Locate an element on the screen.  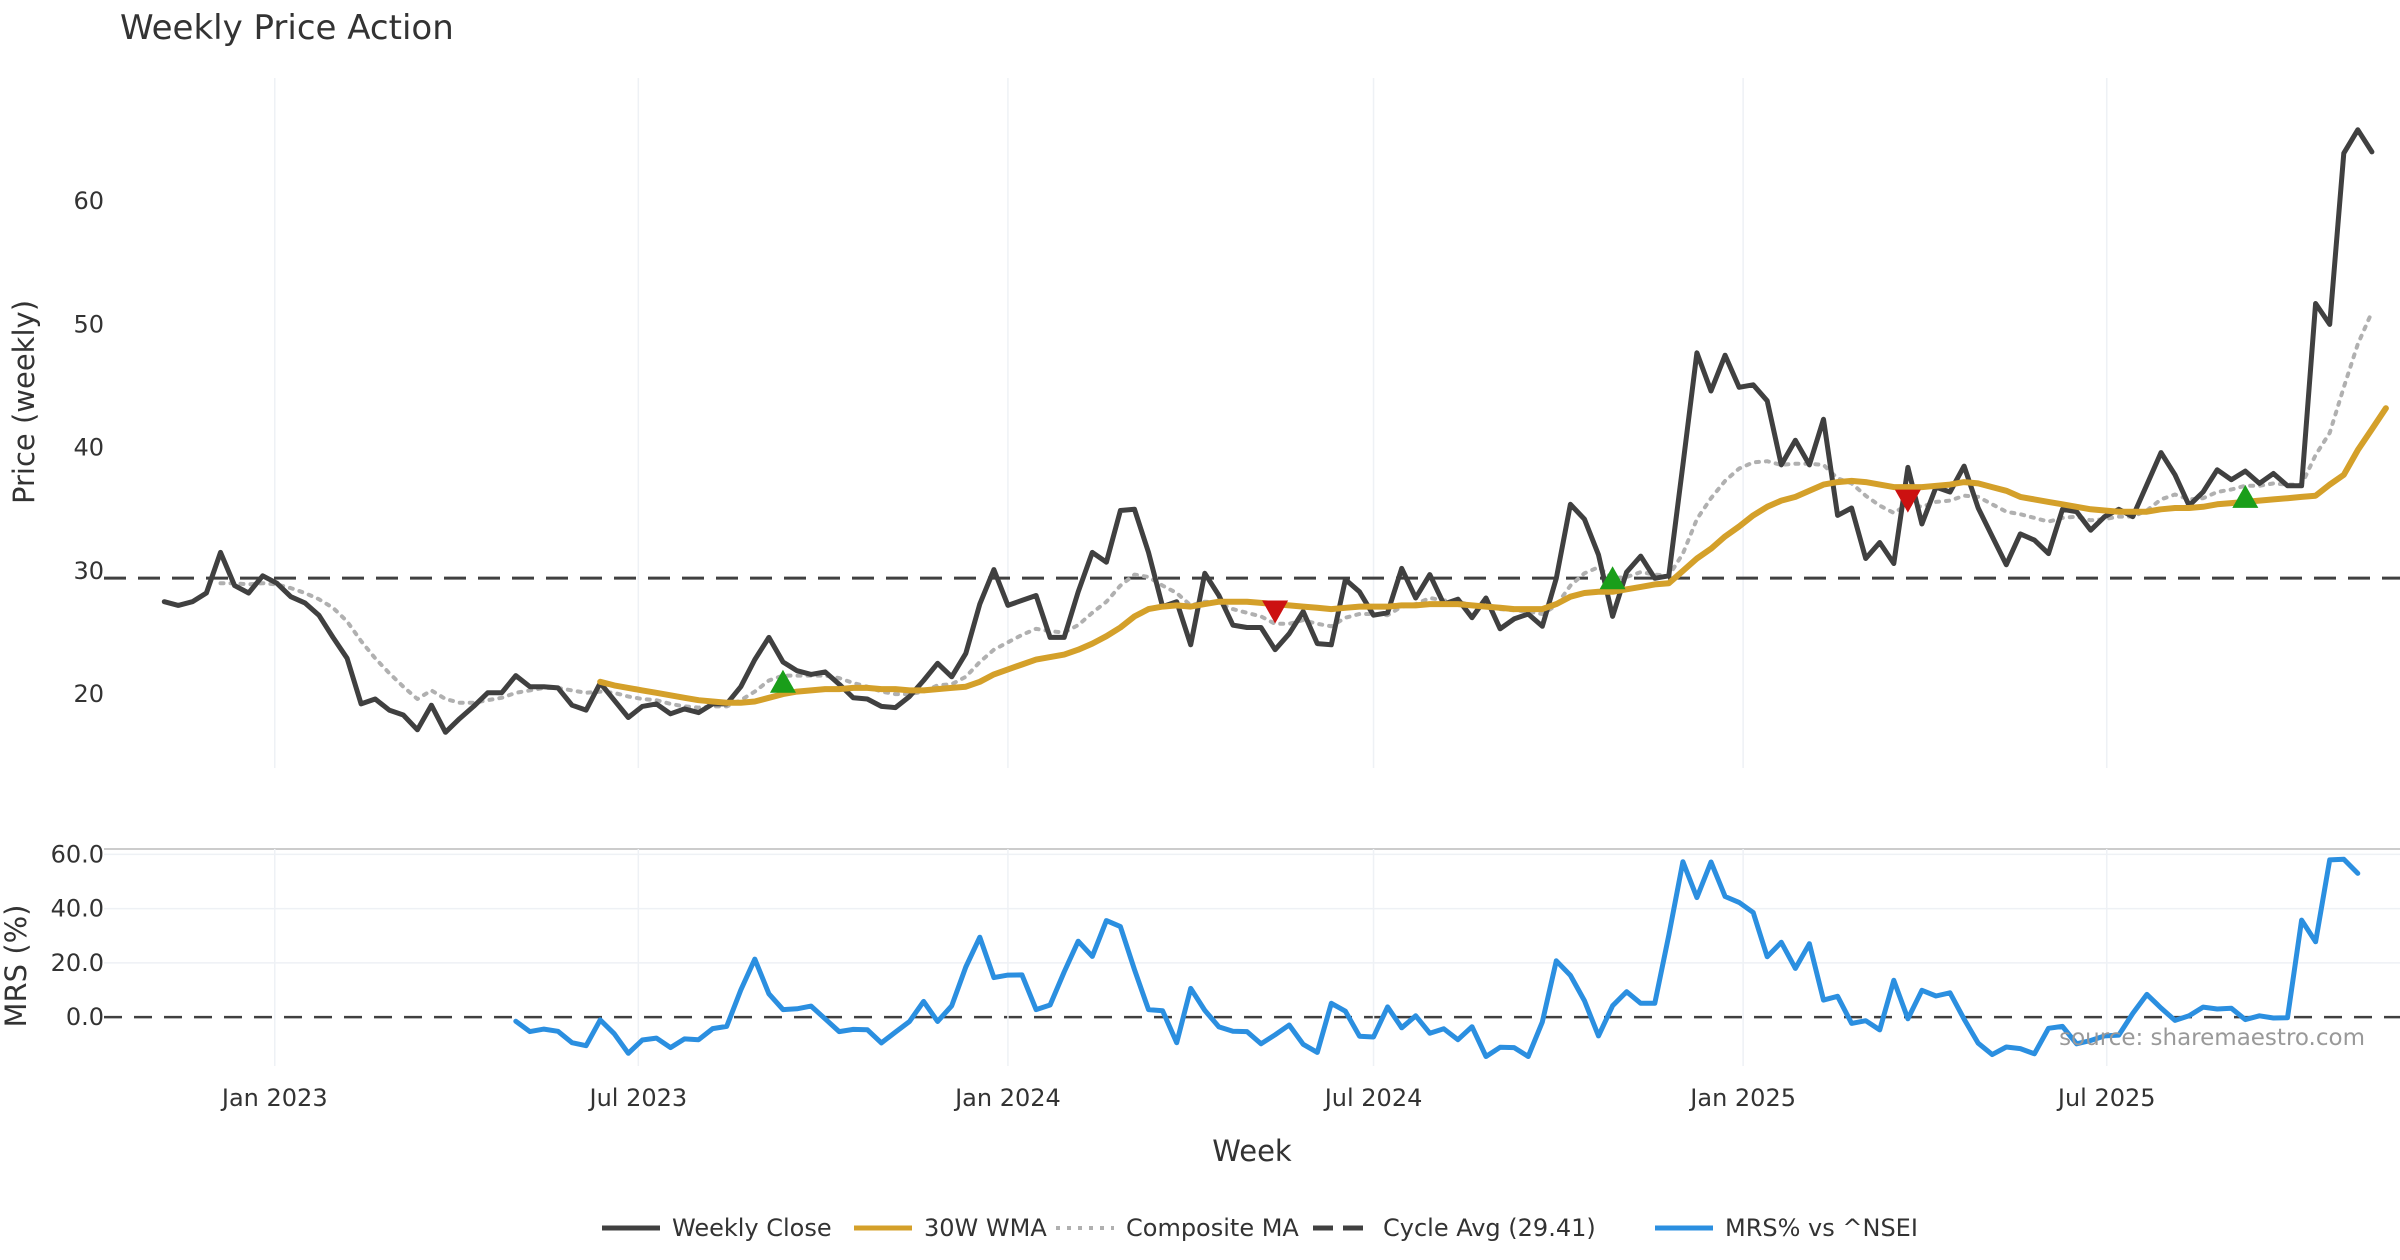
price-y-tick-label: 40 is located at coordinates (88, 448).